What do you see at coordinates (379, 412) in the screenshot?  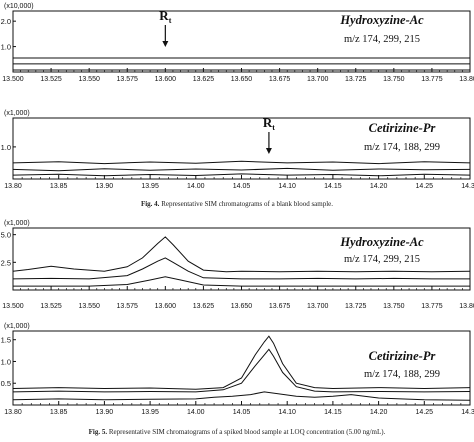 I see `panel4-x-tick-label: 14.20` at bounding box center [379, 412].